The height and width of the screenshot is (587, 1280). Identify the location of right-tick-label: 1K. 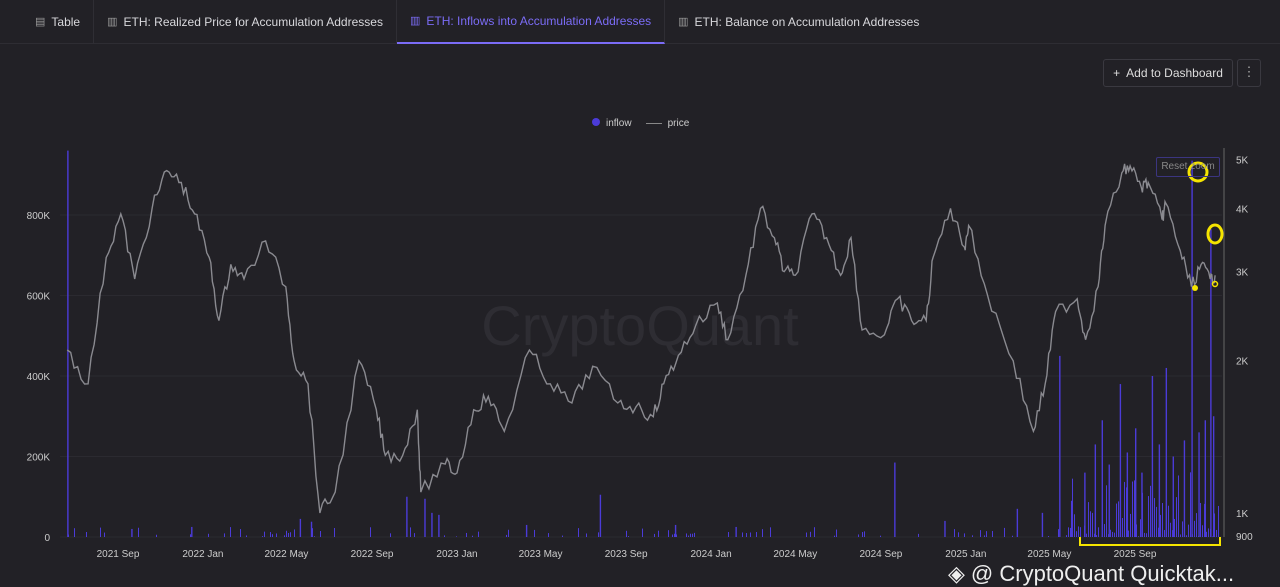
(1242, 514).